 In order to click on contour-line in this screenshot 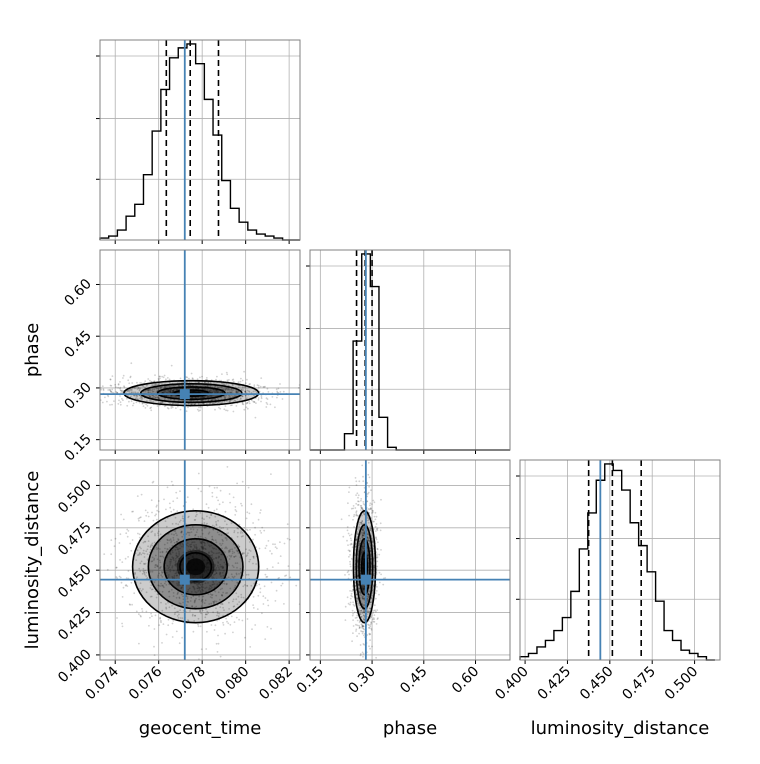, I will do `click(191, 393)`.